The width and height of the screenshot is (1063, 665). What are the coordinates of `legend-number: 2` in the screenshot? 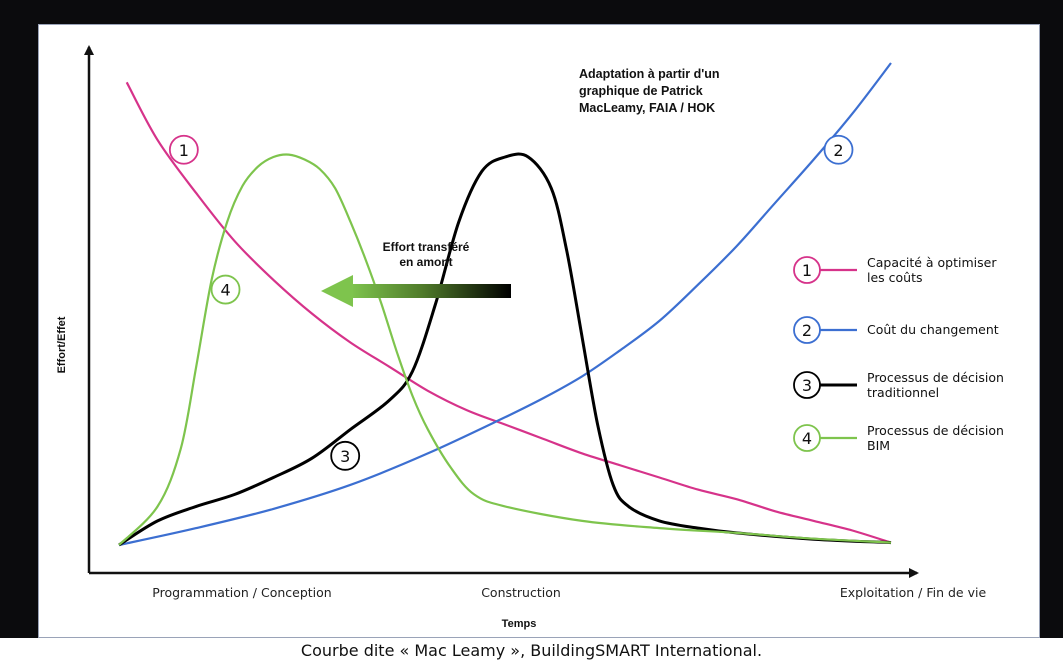 It's located at (807, 330).